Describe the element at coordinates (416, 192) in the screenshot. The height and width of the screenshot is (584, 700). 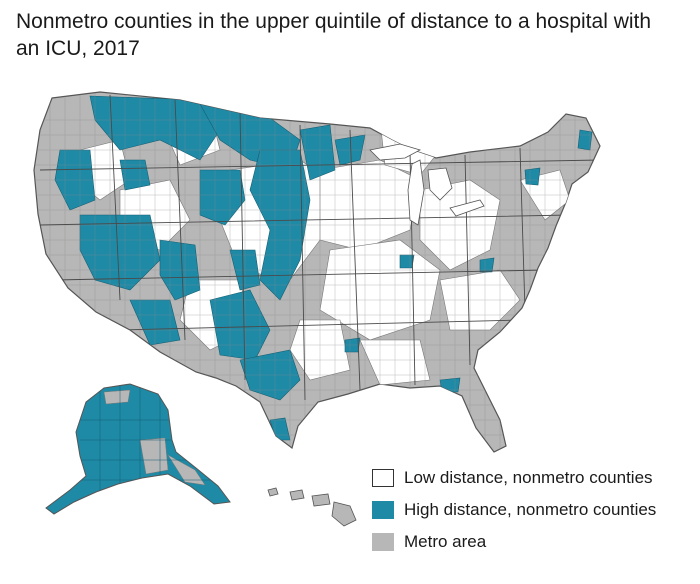
I see `lake-michigan` at that location.